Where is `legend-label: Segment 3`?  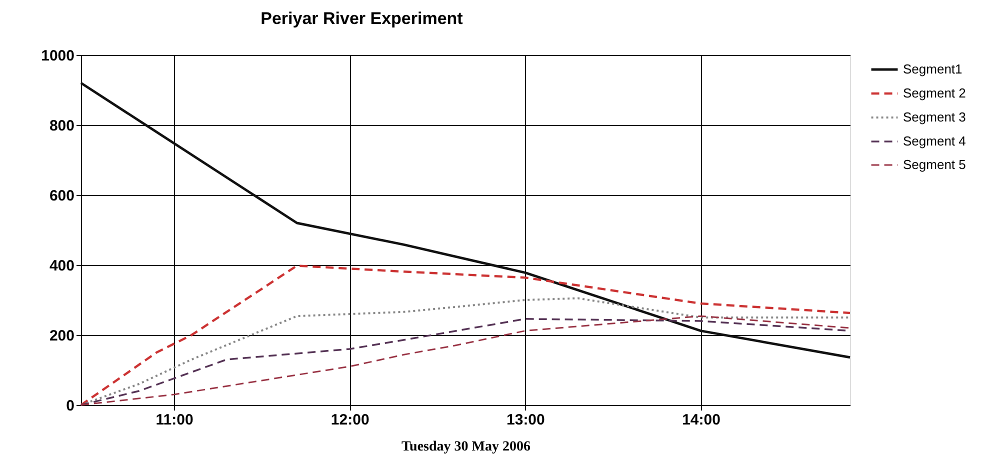 legend-label: Segment 3 is located at coordinates (934, 117).